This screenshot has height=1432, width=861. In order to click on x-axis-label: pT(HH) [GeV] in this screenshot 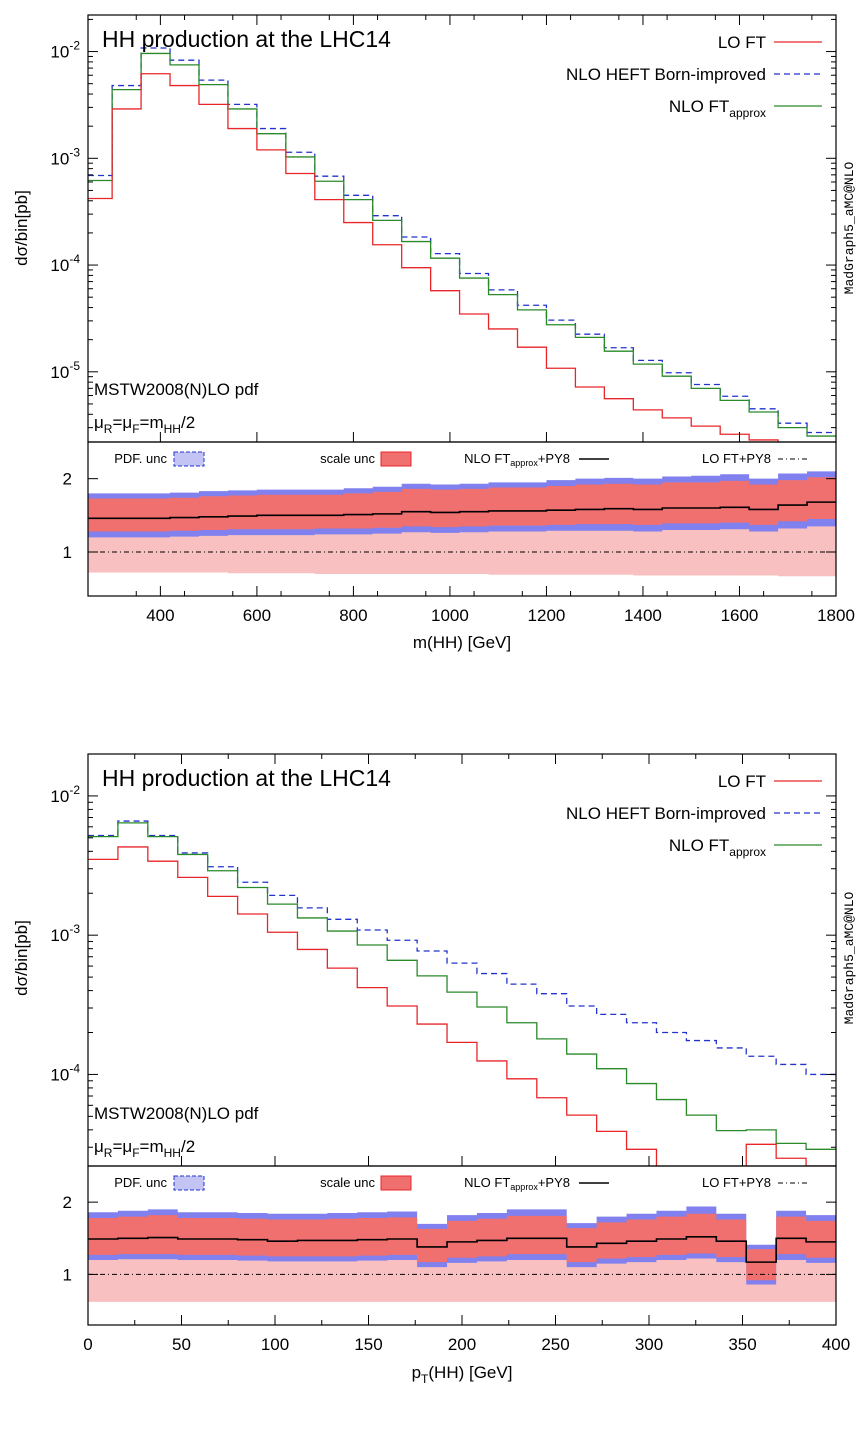, I will do `click(462, 1374)`.